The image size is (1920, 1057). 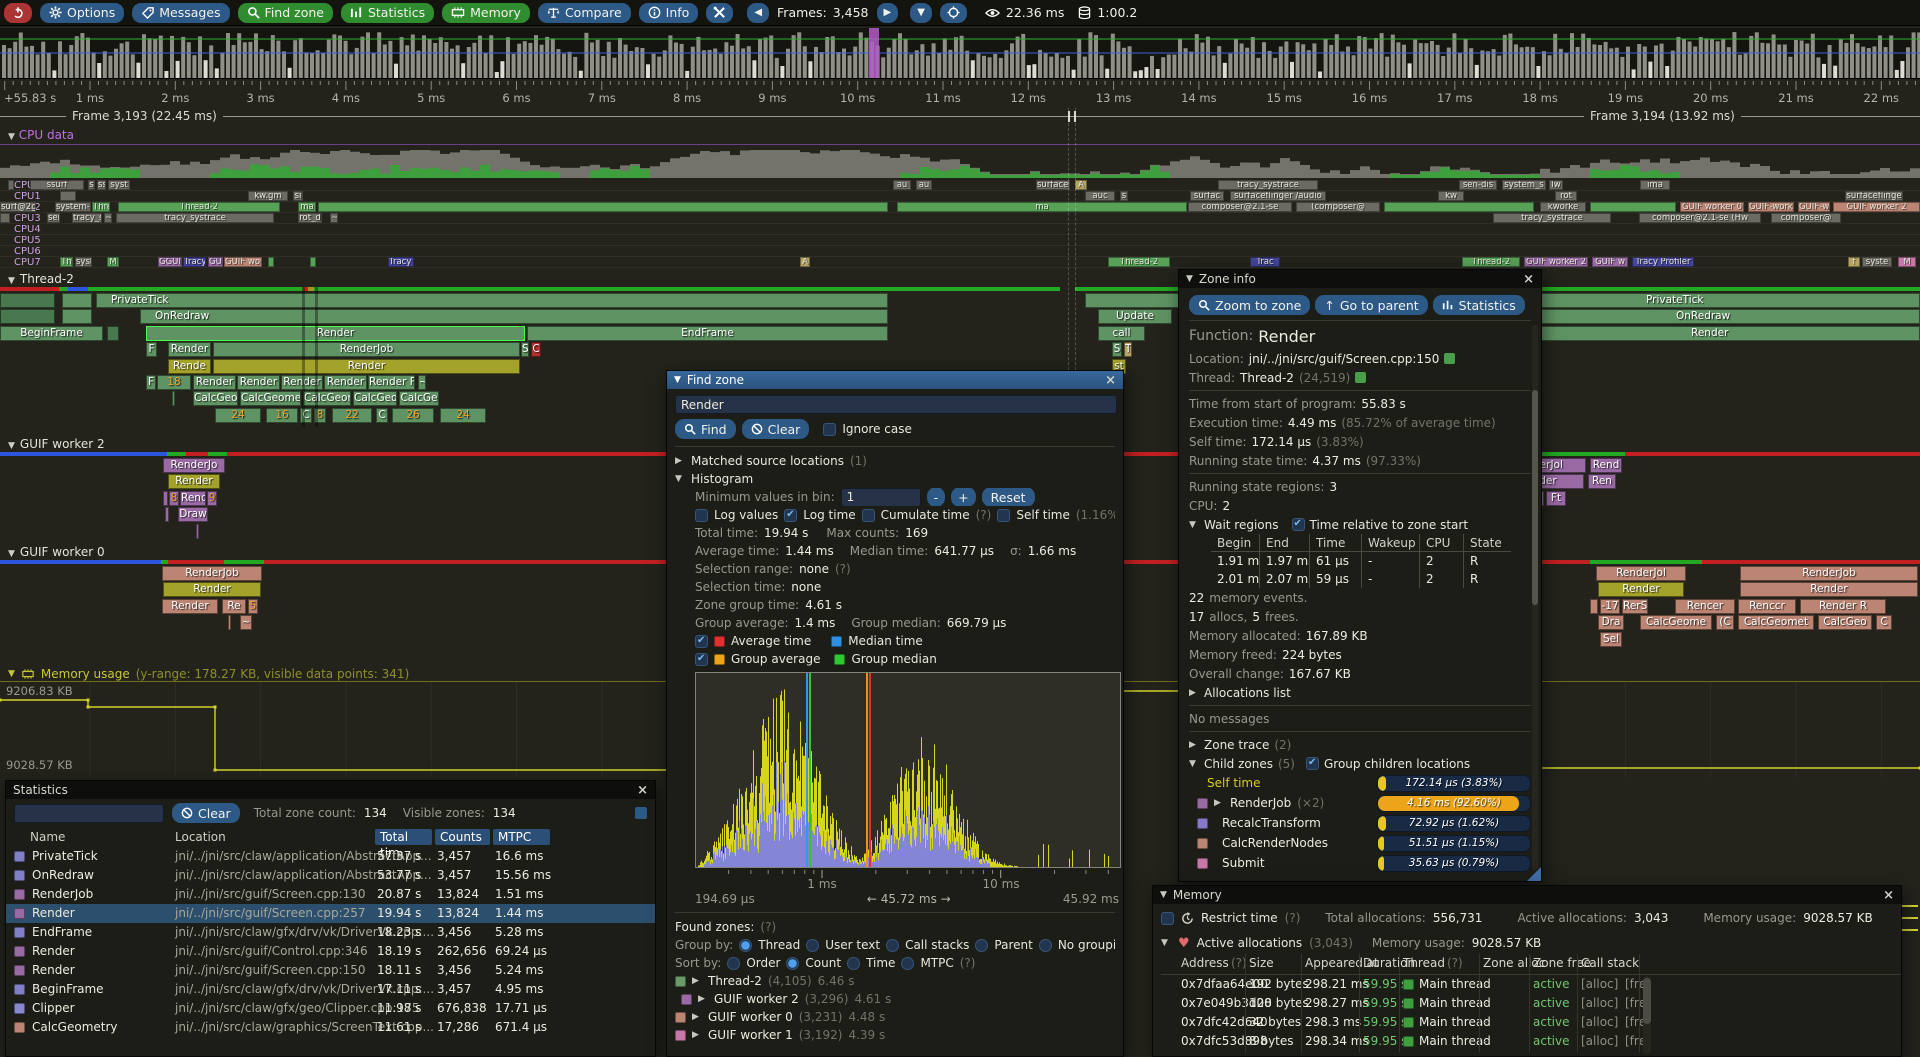 What do you see at coordinates (91, 185) in the screenshot?
I see `cpu-zone: s` at bounding box center [91, 185].